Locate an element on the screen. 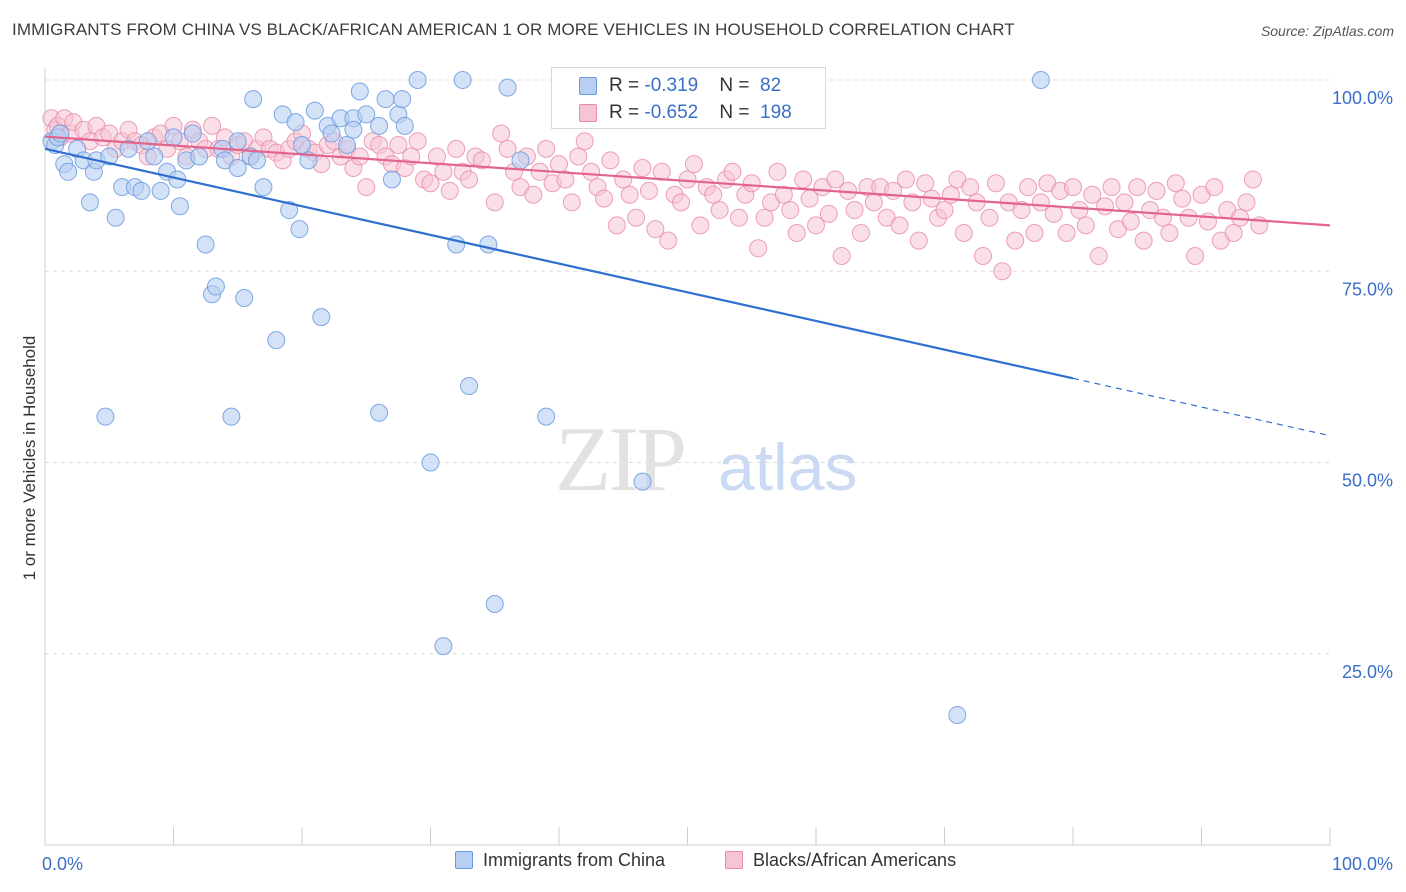 Image resolution: width=1406 pixels, height=892 pixels. legend-n-value: 198 is located at coordinates (776, 112).